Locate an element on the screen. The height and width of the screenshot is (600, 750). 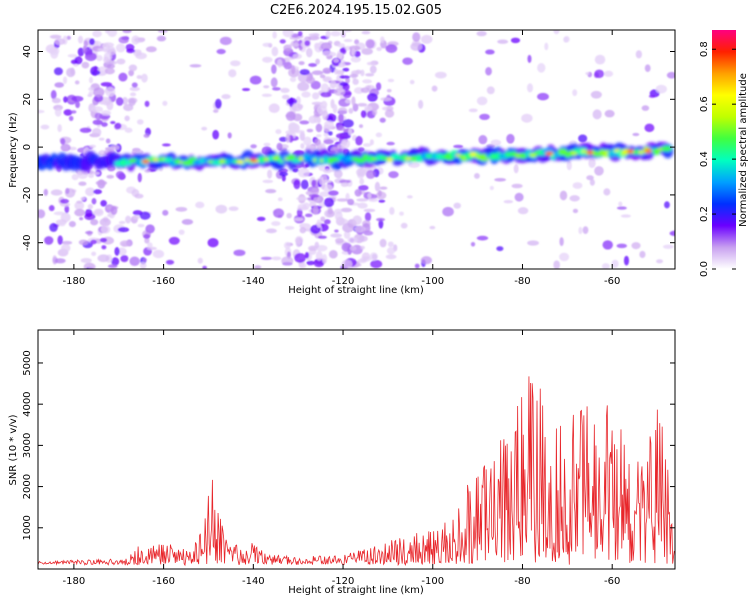
spectrogram-y-label: Frequency (Hz) is located at coordinates (13, 150).